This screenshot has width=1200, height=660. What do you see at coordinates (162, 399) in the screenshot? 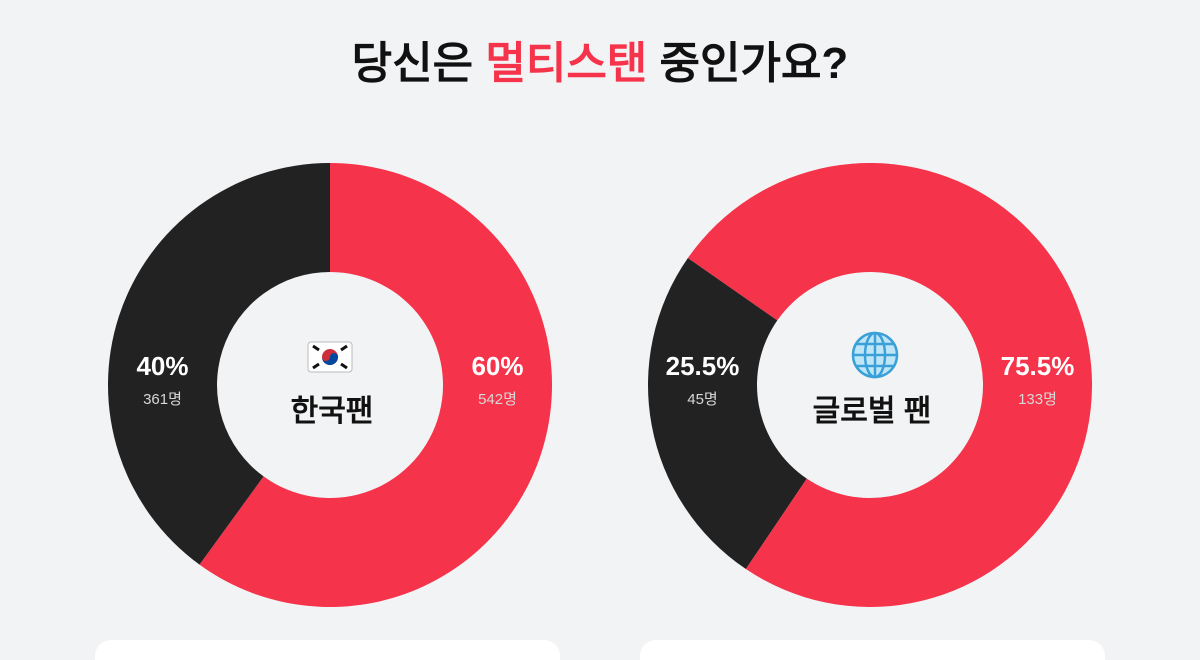
I see `count-label: 361명` at bounding box center [162, 399].